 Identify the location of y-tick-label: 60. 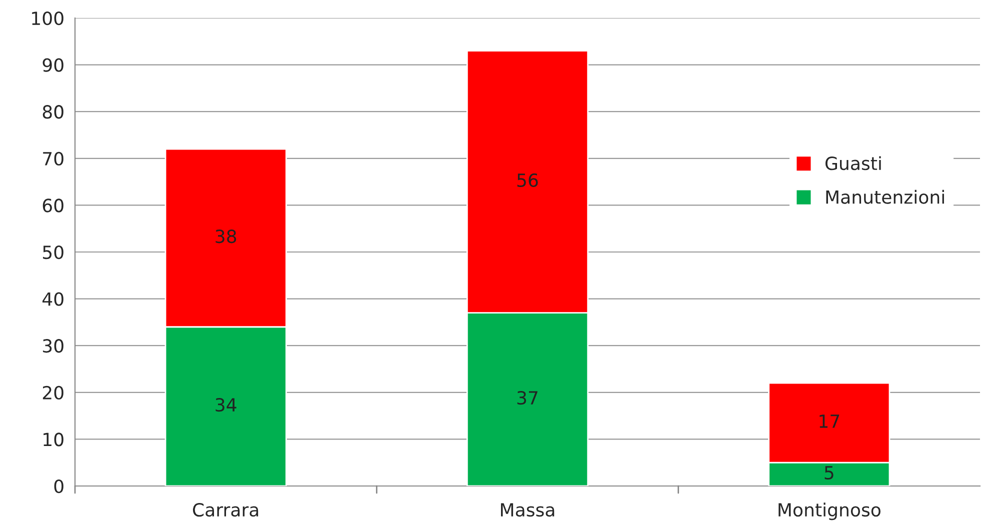
(53, 205).